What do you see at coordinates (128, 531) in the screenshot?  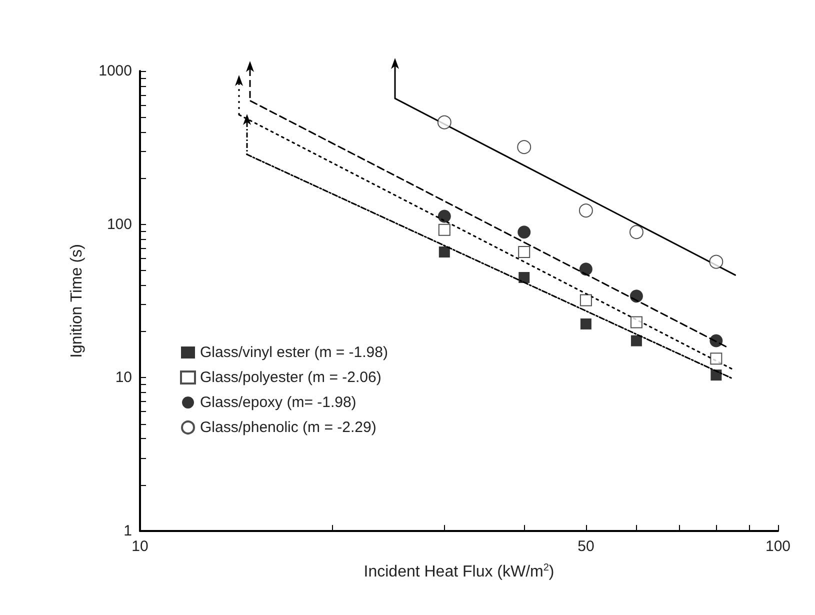 I see `y-tick-label: 1` at bounding box center [128, 531].